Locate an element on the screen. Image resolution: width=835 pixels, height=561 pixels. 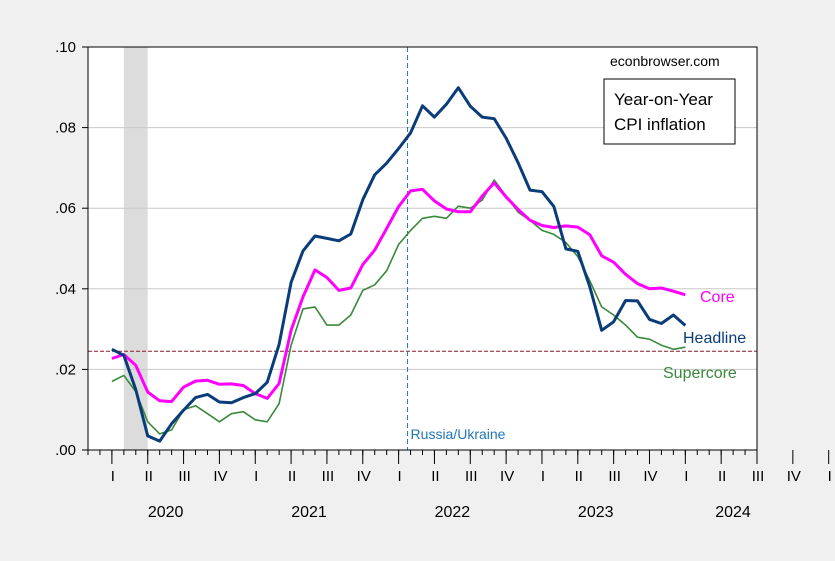
series-label-core: Core is located at coordinates (717, 297).